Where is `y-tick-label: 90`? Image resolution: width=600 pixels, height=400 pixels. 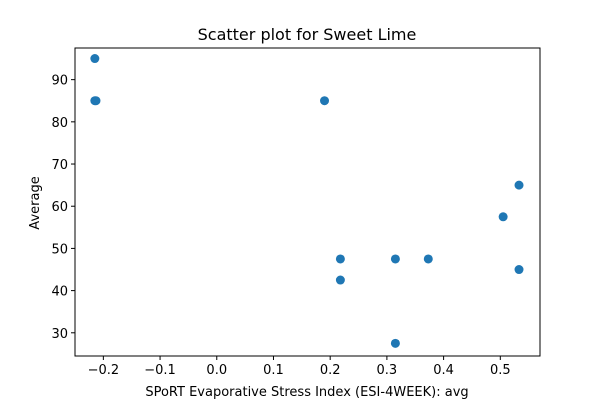 y-tick-label: 90 is located at coordinates (59, 81).